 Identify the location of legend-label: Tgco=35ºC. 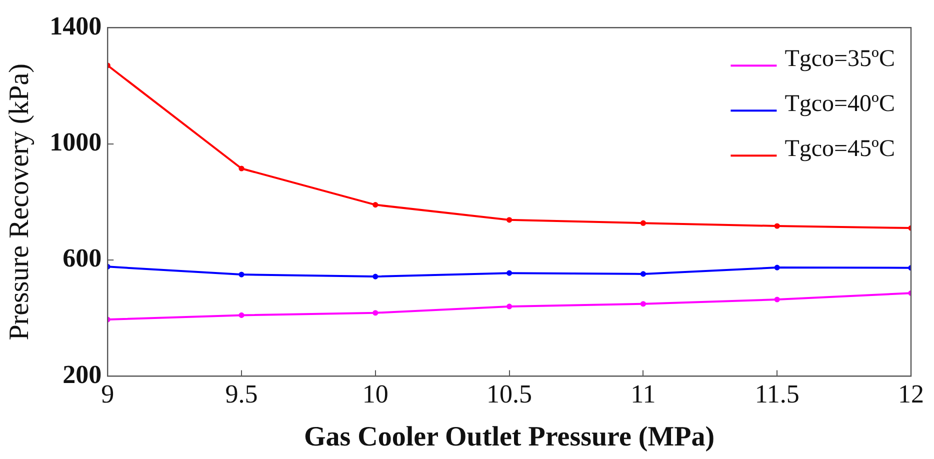
(839, 59).